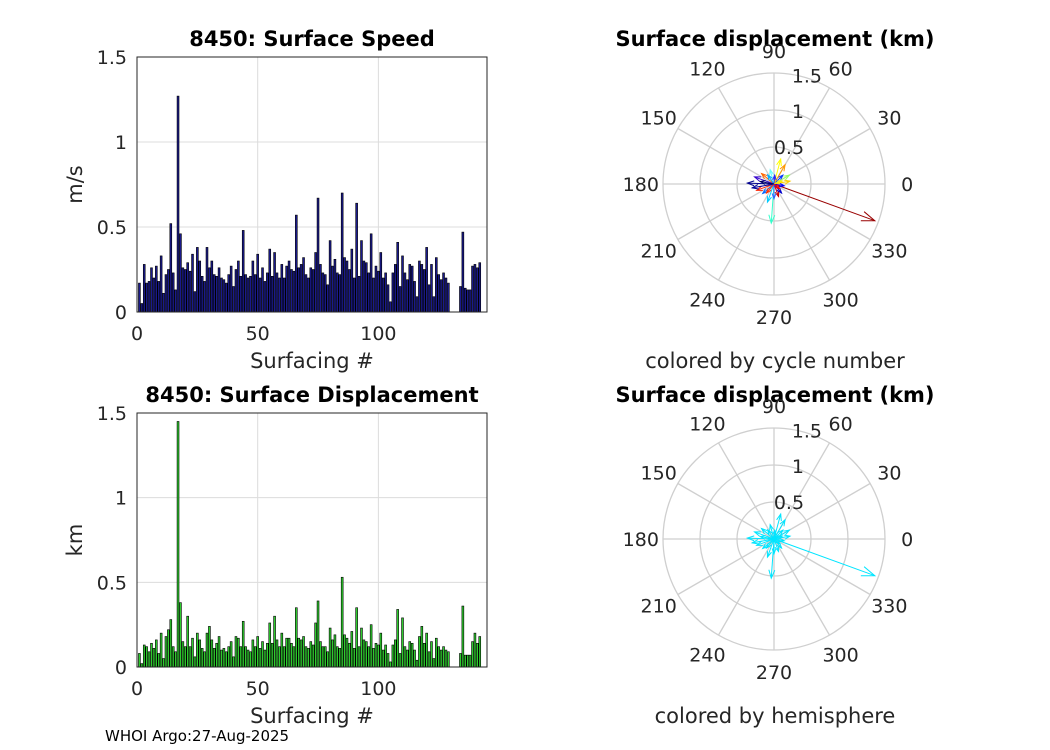 The image size is (1050, 750). I want to click on displacement-x-axis-label: Surfacing #, so click(312, 716).